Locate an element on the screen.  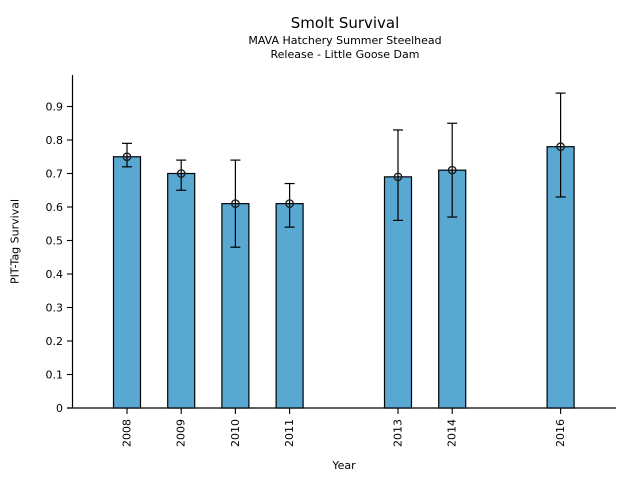
x-tick-label-2013: 2013 is located at coordinates (398, 433).